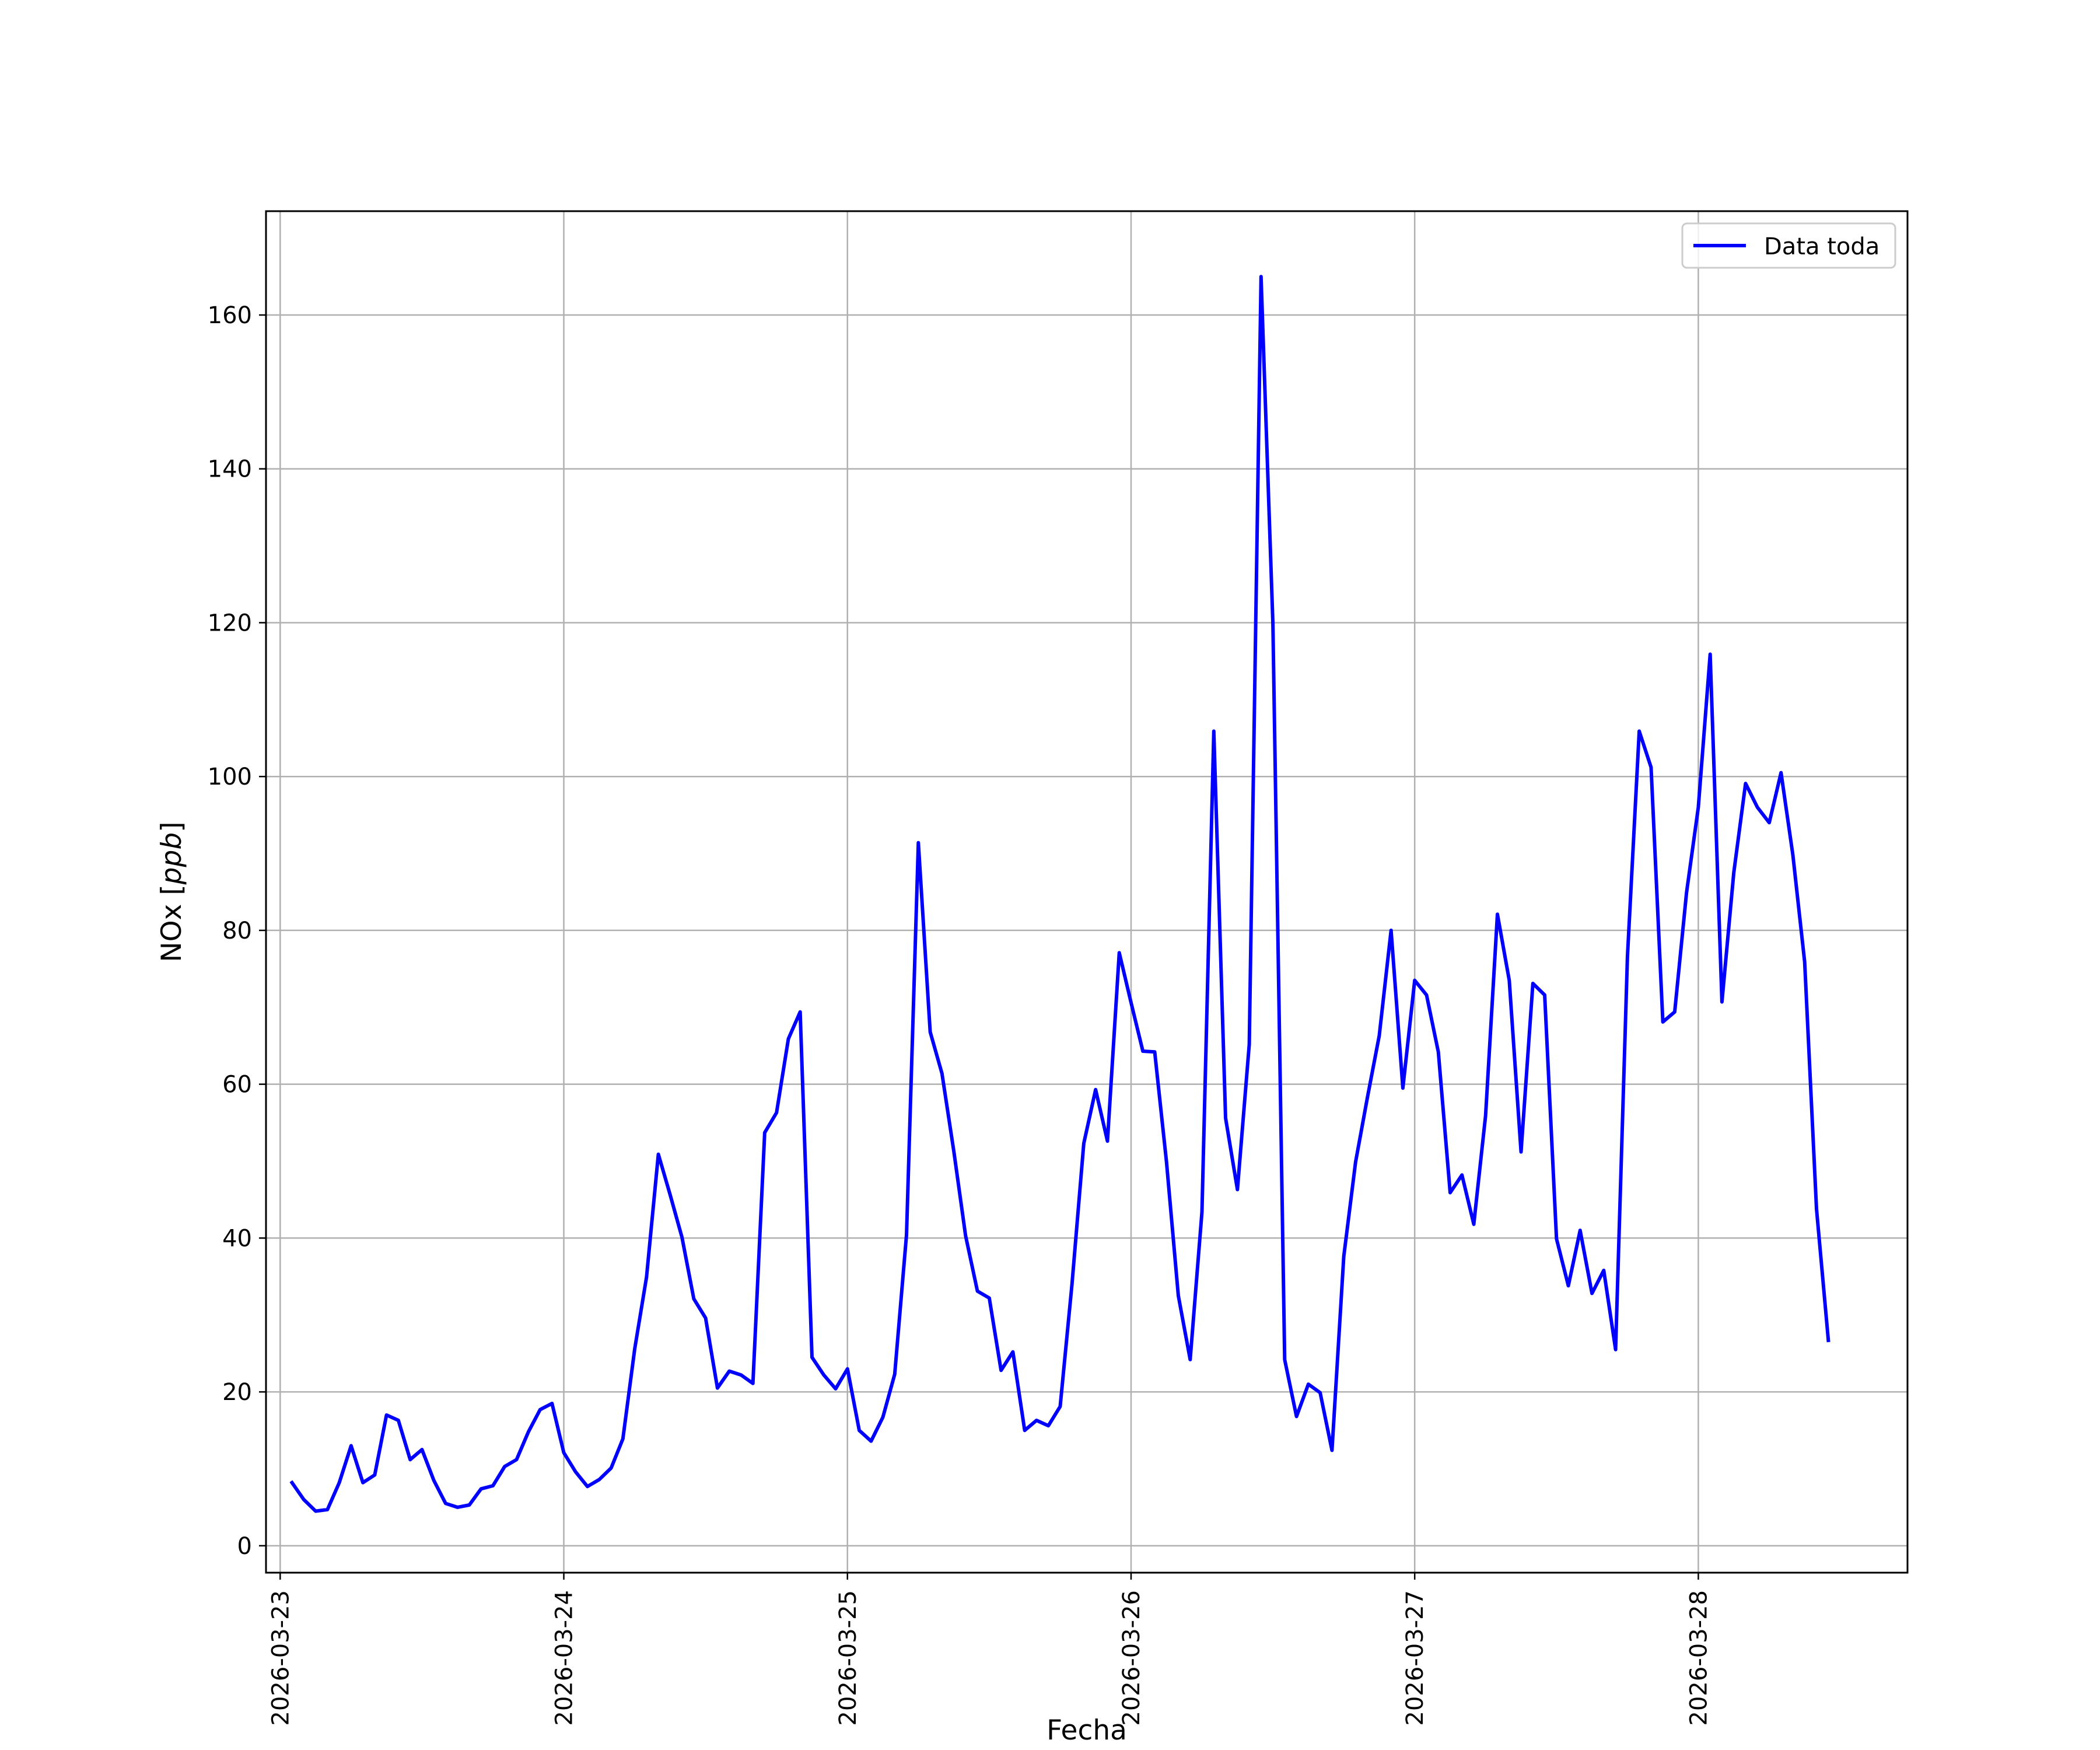 Image resolution: width=2100 pixels, height=1750 pixels. I want to click on x-tick-label: 2026-03-25, so click(848, 1658).